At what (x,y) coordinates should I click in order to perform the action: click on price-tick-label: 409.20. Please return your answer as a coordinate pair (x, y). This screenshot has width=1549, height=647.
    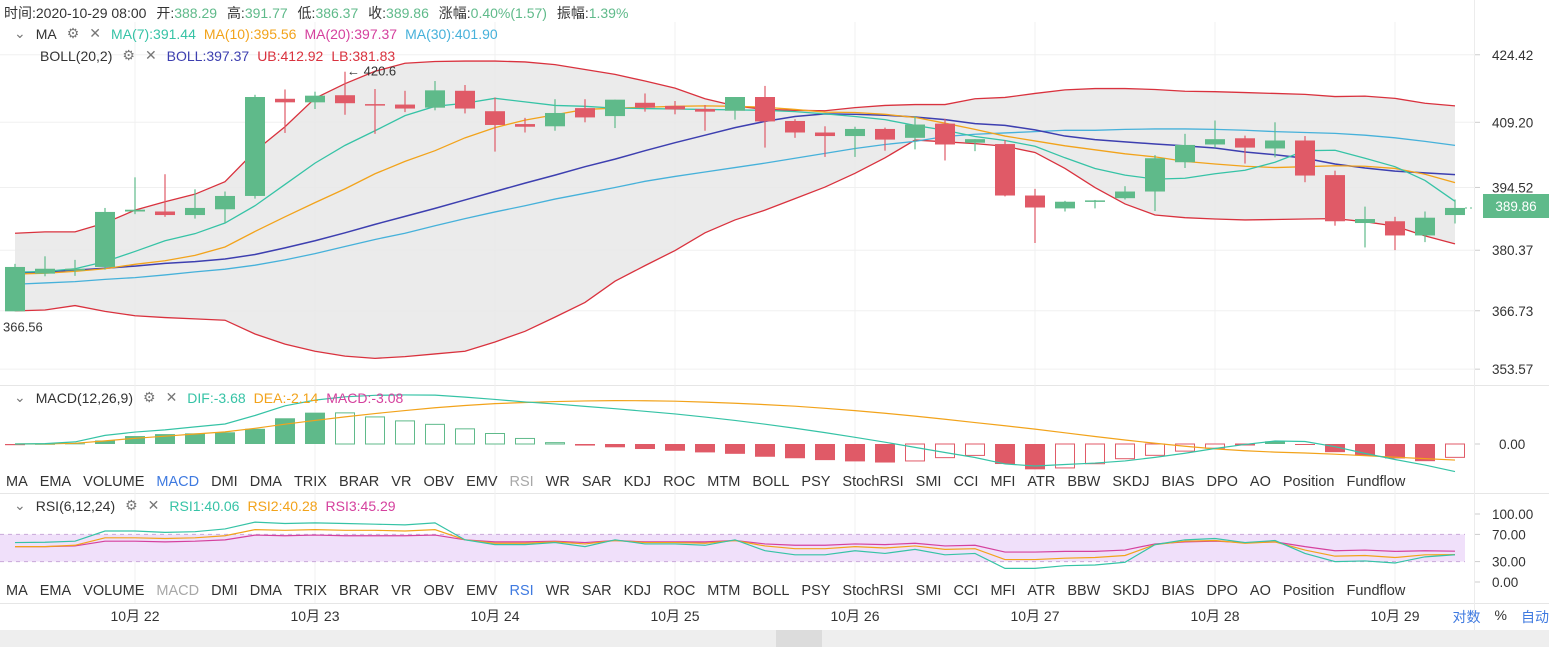
    Looking at the image, I should click on (1512, 122).